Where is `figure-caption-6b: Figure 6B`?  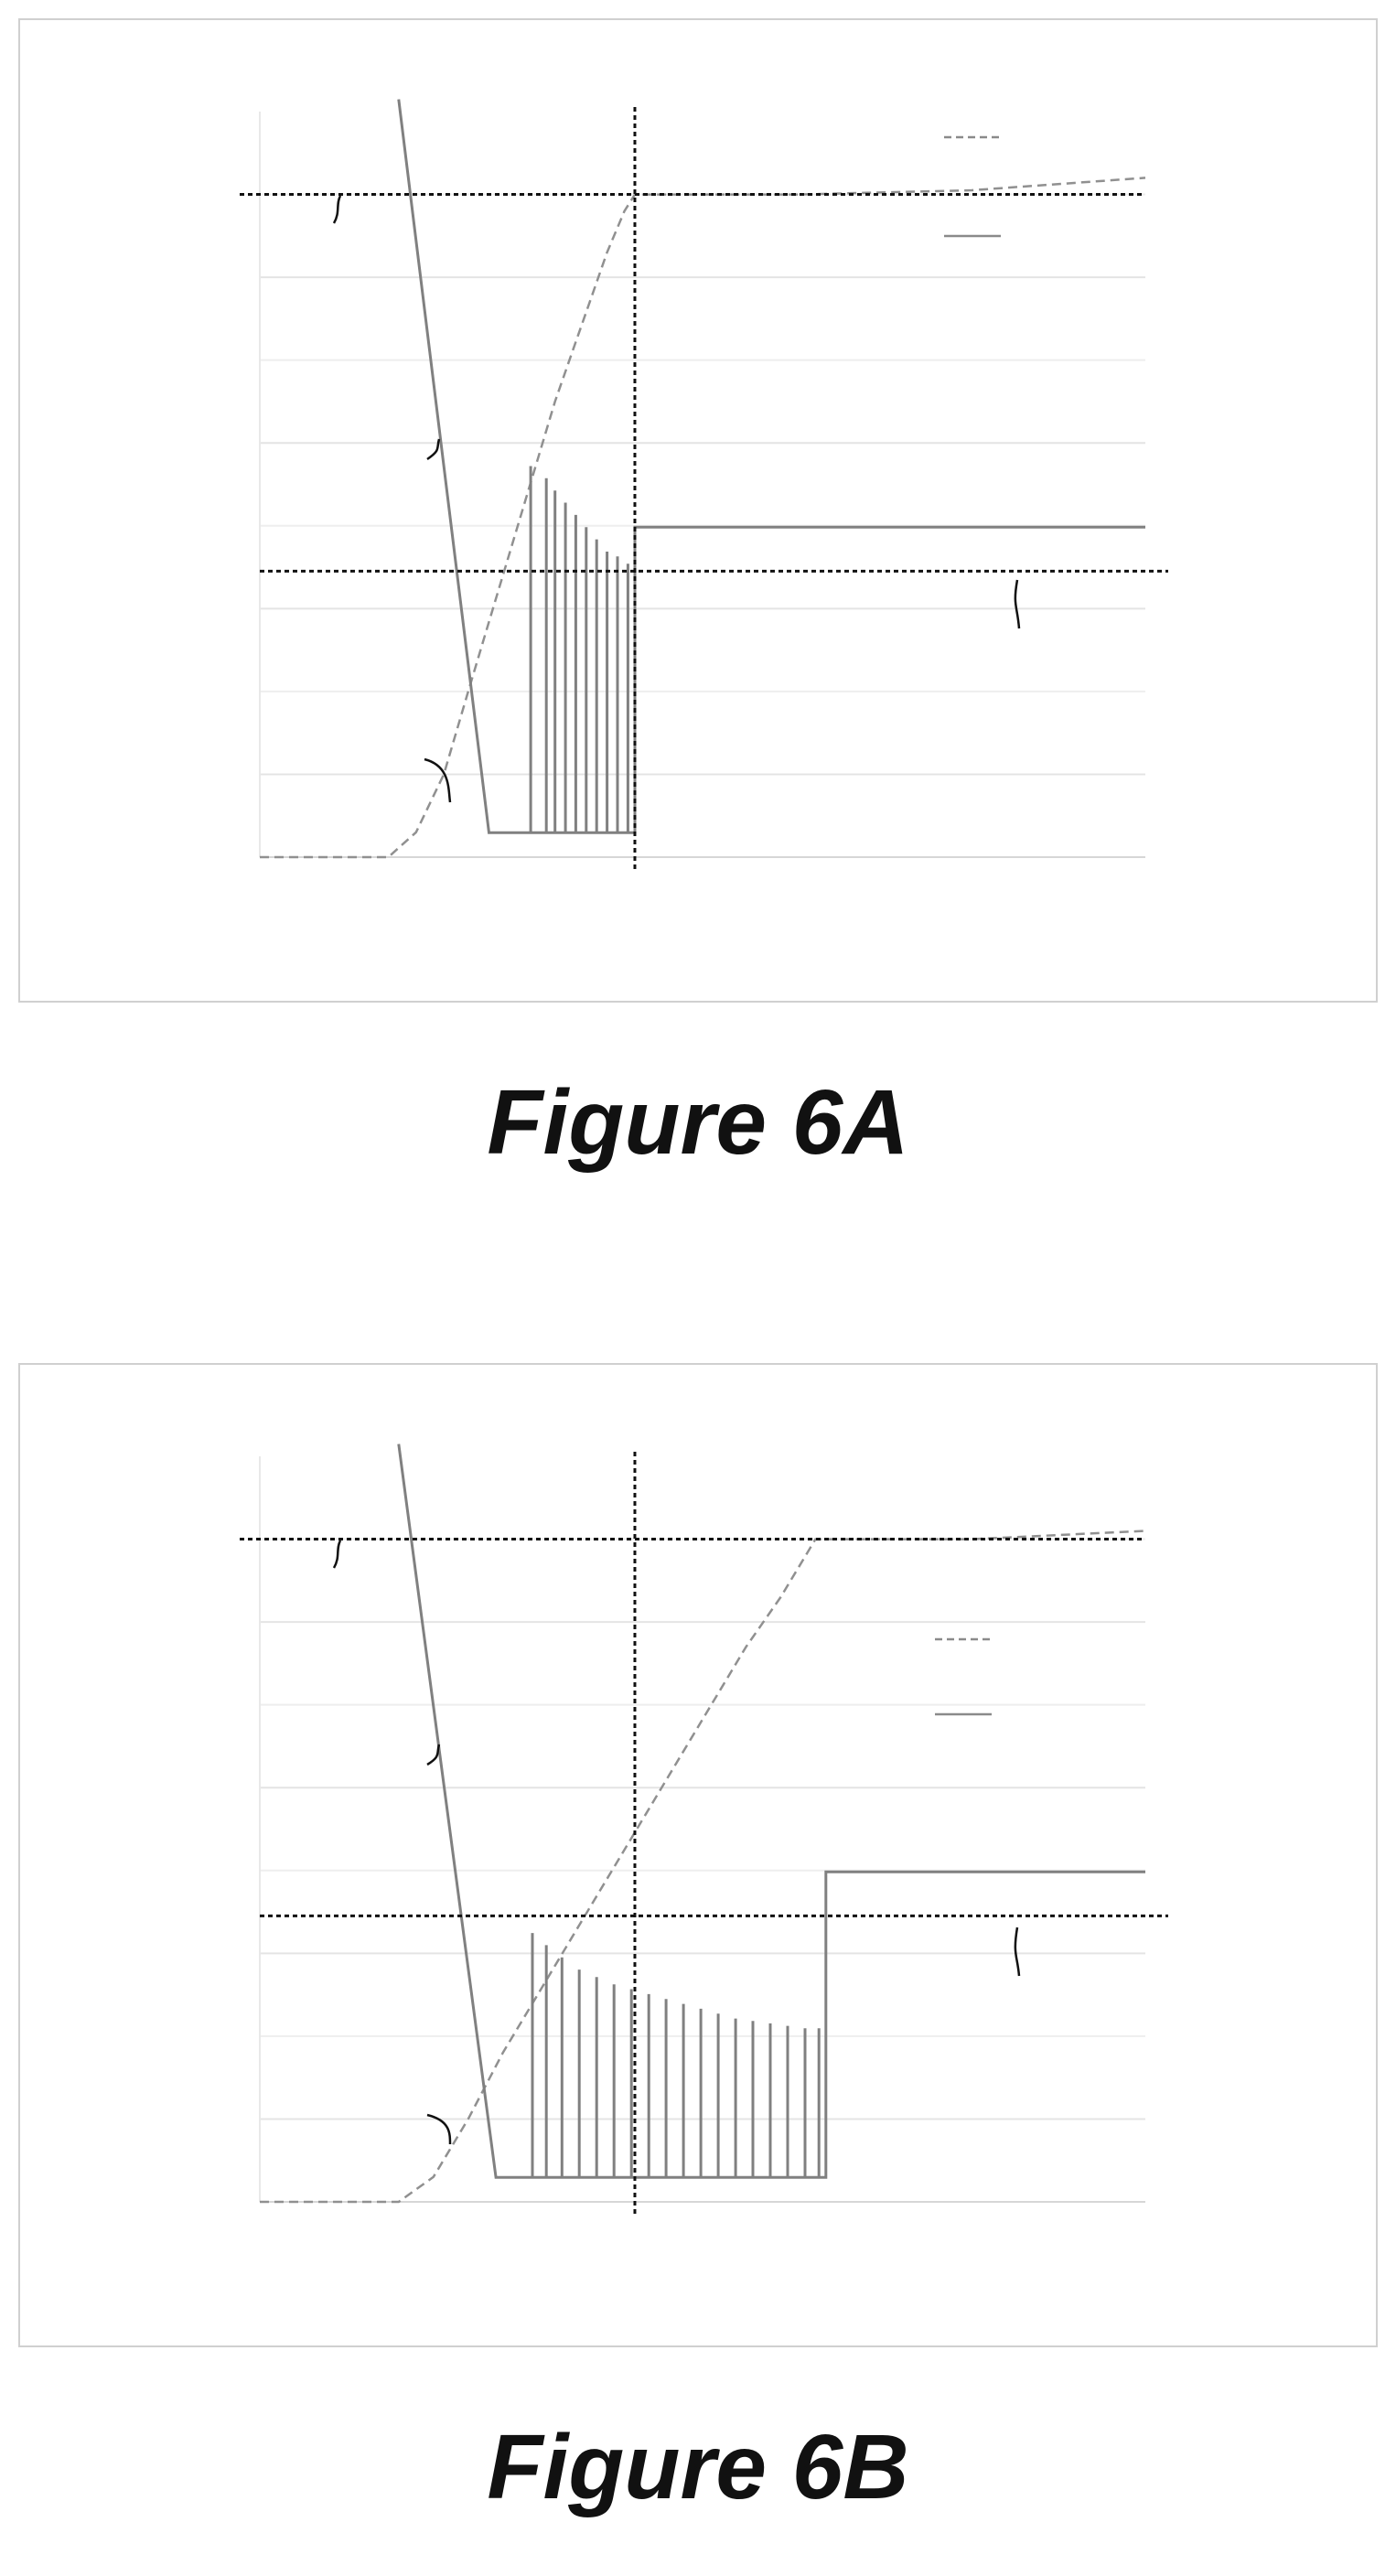
figure-caption-6b: Figure 6B is located at coordinates (698, 2467).